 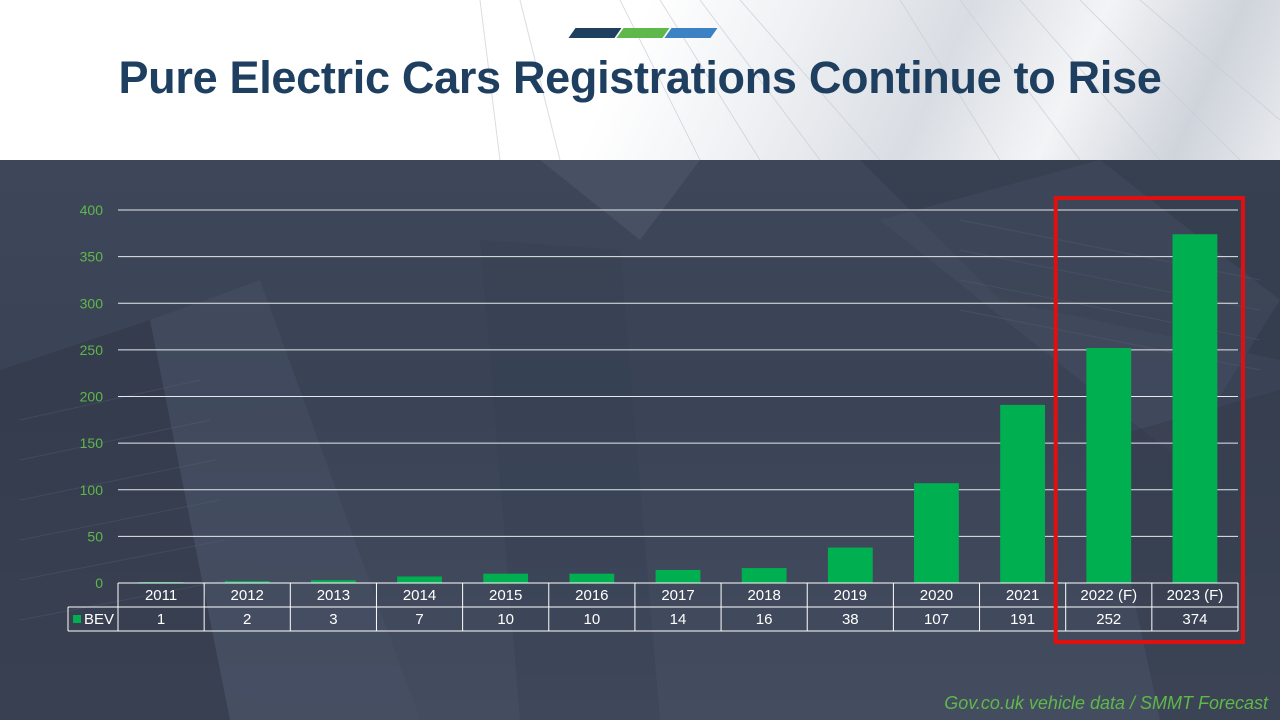 I want to click on data-value-label: 14, so click(x=678, y=619).